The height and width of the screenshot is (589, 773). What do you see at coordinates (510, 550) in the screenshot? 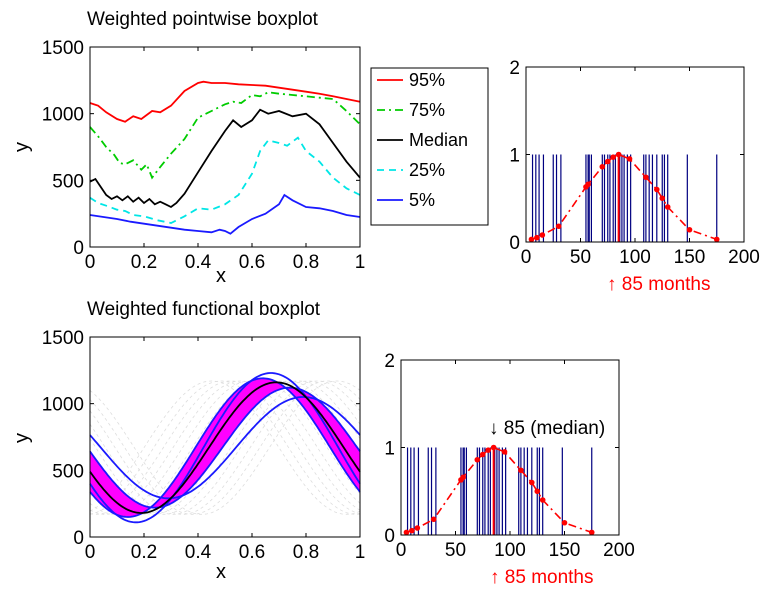
I see `weights-bottom-xtick-label: 100` at bounding box center [510, 550].